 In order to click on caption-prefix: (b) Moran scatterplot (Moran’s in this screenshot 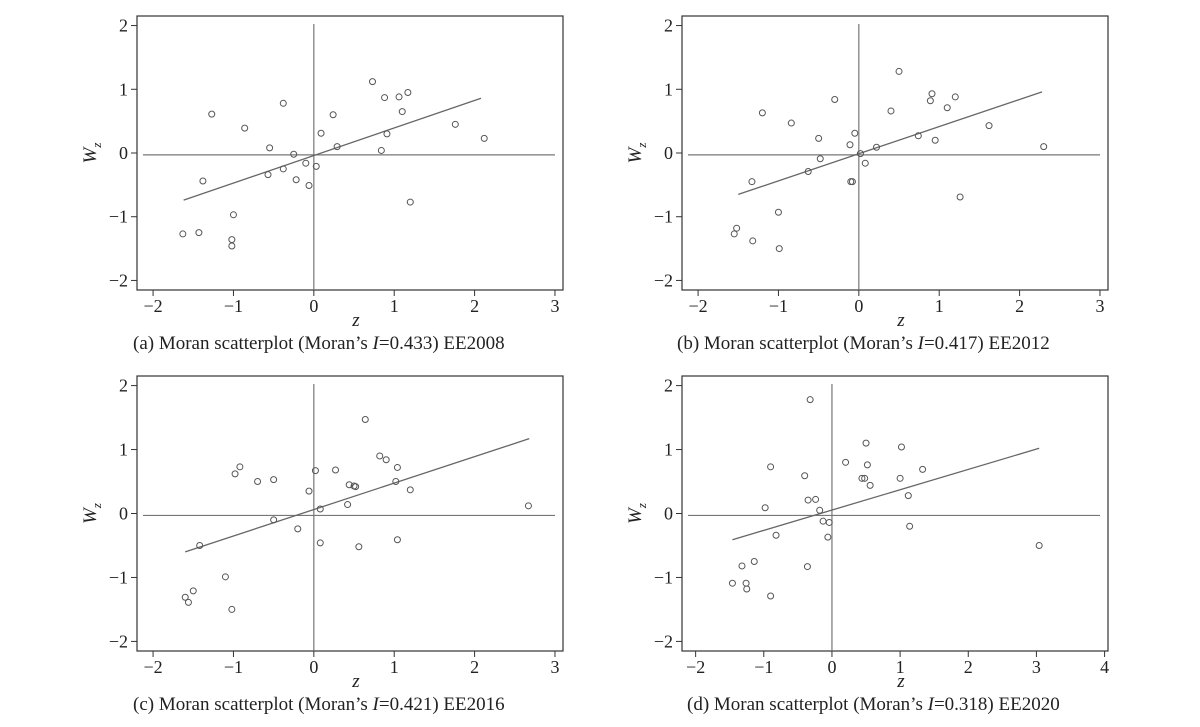, I will do `click(797, 343)`.